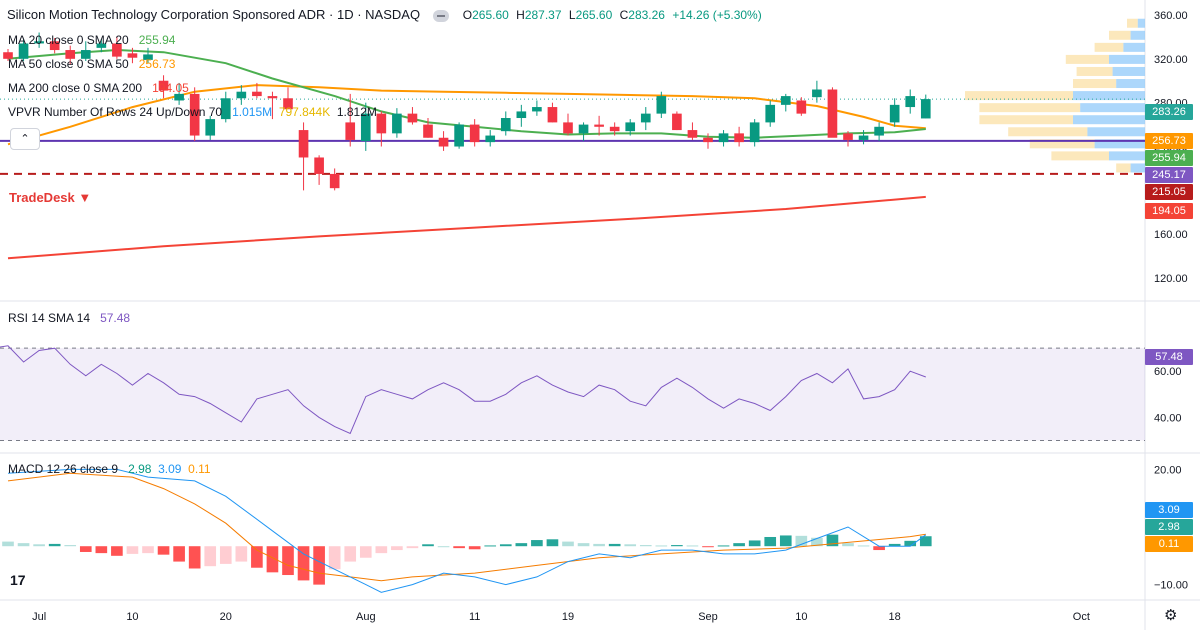  Describe the element at coordinates (485, 15) in the screenshot. I see `ohlc-open: O265.60` at that location.